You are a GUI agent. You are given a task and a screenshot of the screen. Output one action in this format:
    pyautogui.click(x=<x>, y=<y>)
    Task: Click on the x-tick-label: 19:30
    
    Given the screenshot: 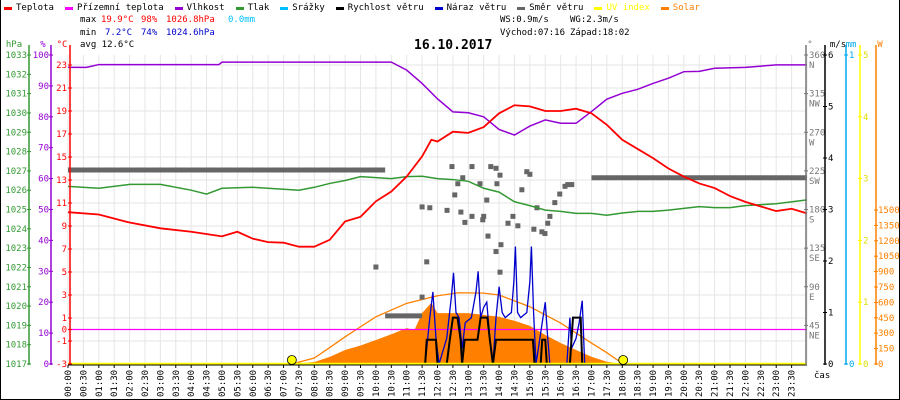 What is the action you would take?
    pyautogui.click(x=669, y=383)
    